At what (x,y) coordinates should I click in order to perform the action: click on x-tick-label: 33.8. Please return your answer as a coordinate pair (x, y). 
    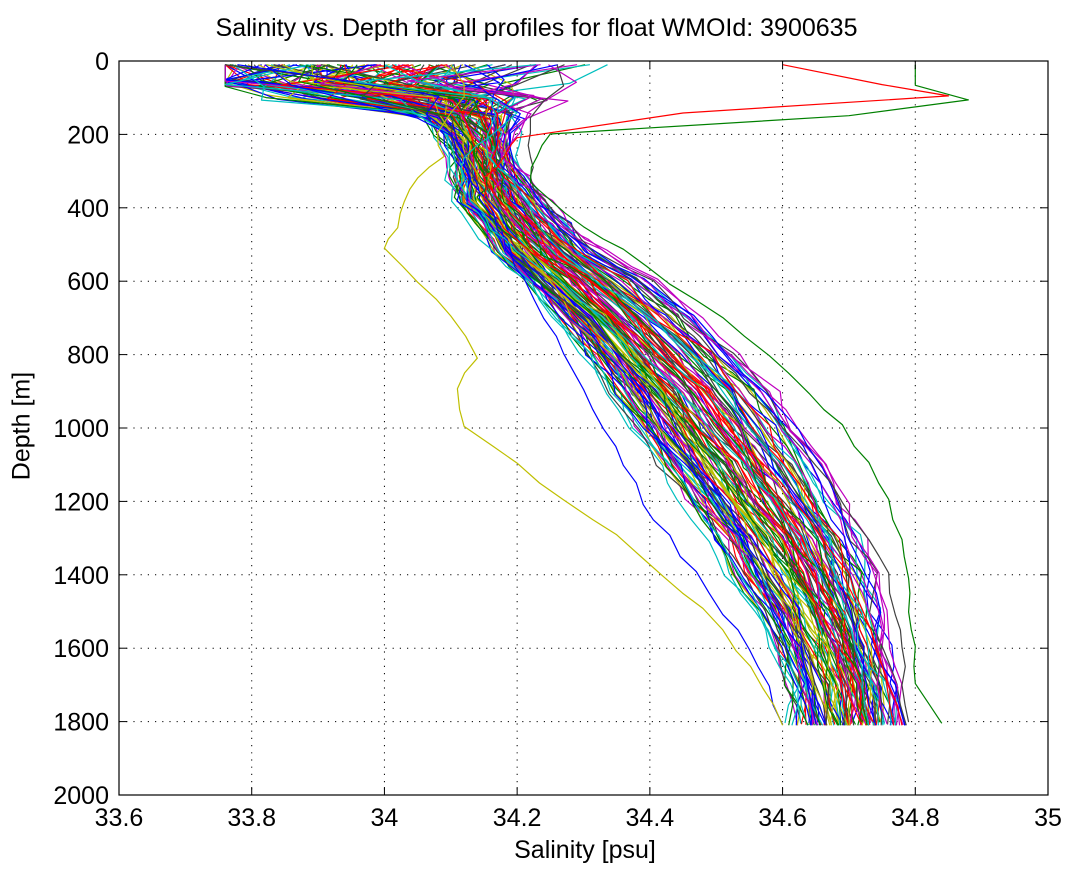
    Looking at the image, I should click on (251, 818).